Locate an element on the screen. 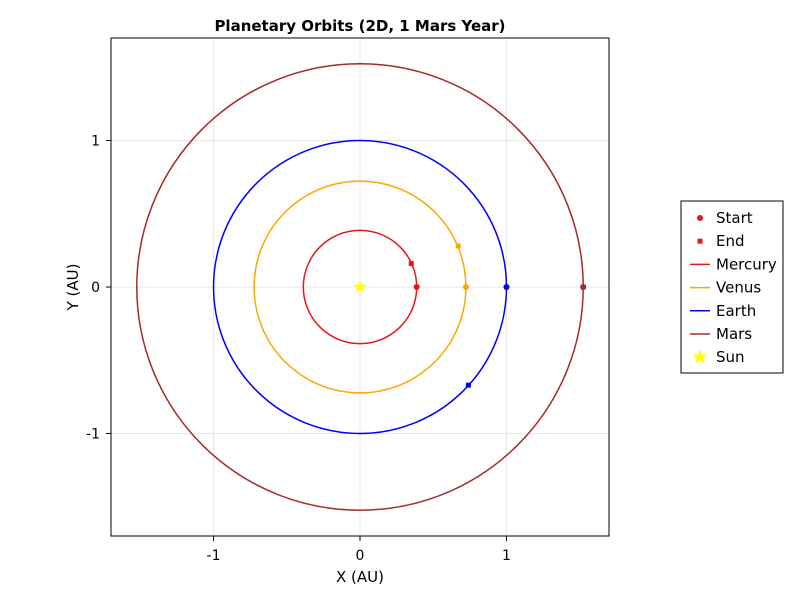 This screenshot has height=600, width=800. legend-label-sun: Sun is located at coordinates (730, 357).